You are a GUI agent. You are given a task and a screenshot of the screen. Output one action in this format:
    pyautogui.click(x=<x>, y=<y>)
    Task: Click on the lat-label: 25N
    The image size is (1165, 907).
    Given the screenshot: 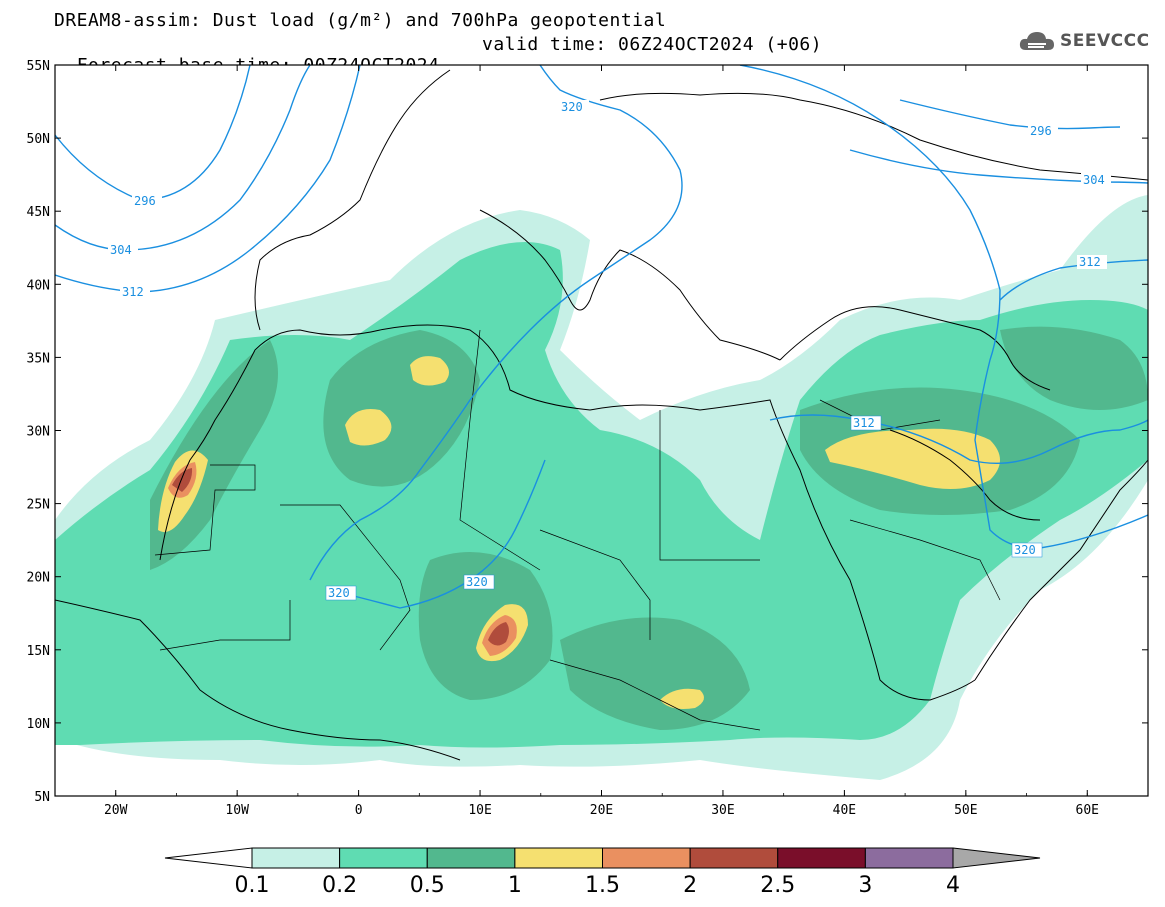 What is the action you would take?
    pyautogui.click(x=38, y=505)
    